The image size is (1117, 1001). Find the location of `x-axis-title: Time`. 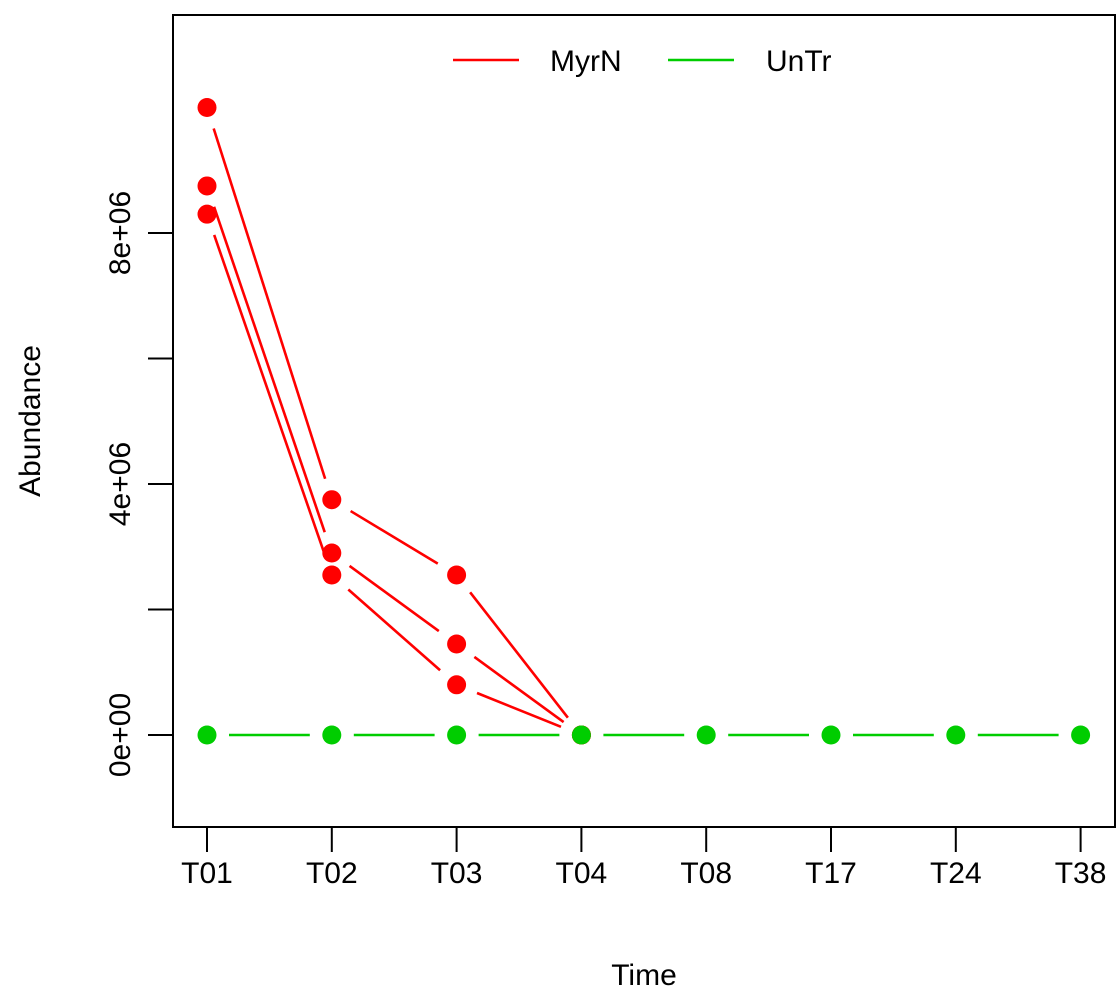

x-axis-title: Time is located at coordinates (644, 975).